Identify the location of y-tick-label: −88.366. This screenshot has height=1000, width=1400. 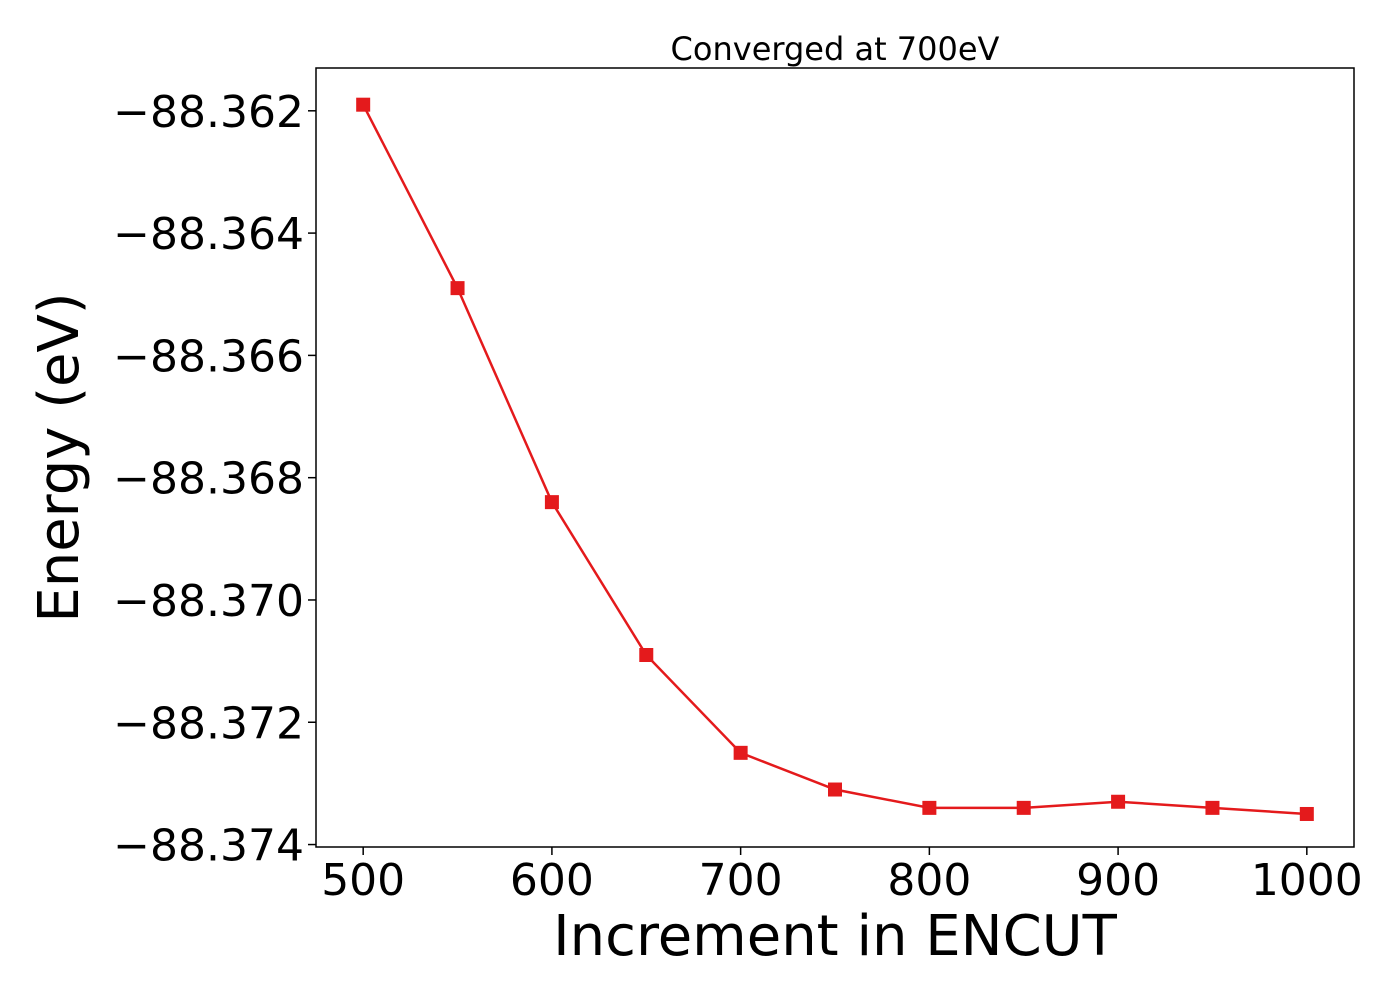
(208, 356).